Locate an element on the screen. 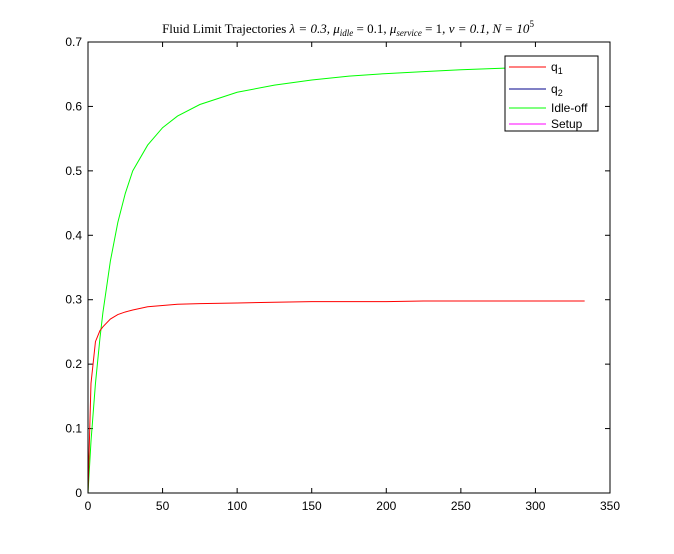 This screenshot has width=674, height=554. y-tick-label: 0.6 is located at coordinates (73, 106).